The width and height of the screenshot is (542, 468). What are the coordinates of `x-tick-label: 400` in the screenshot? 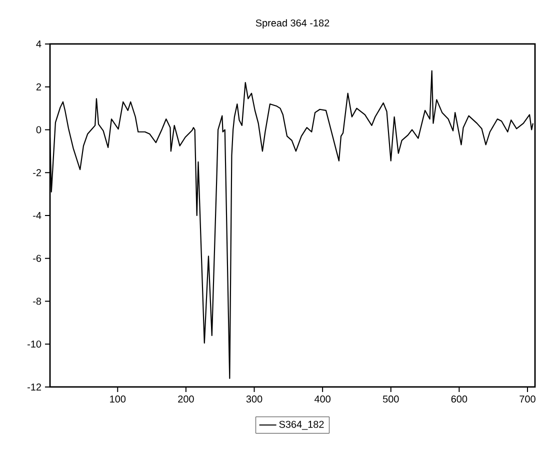 It's located at (322, 399).